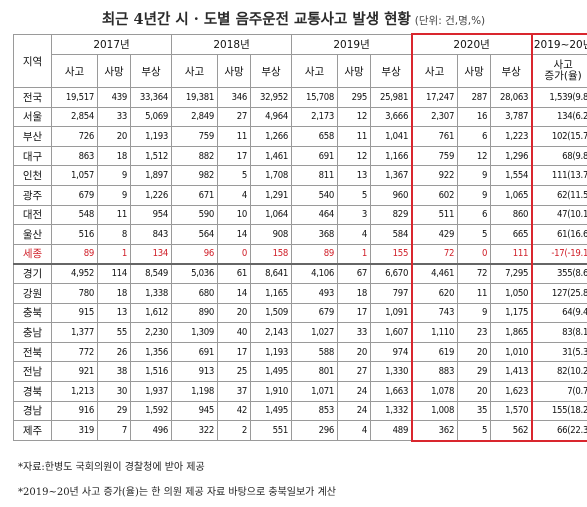 Image resolution: width=587 pixels, height=507 pixels. What do you see at coordinates (114, 352) in the screenshot?
I see `value-cell: 26` at bounding box center [114, 352].